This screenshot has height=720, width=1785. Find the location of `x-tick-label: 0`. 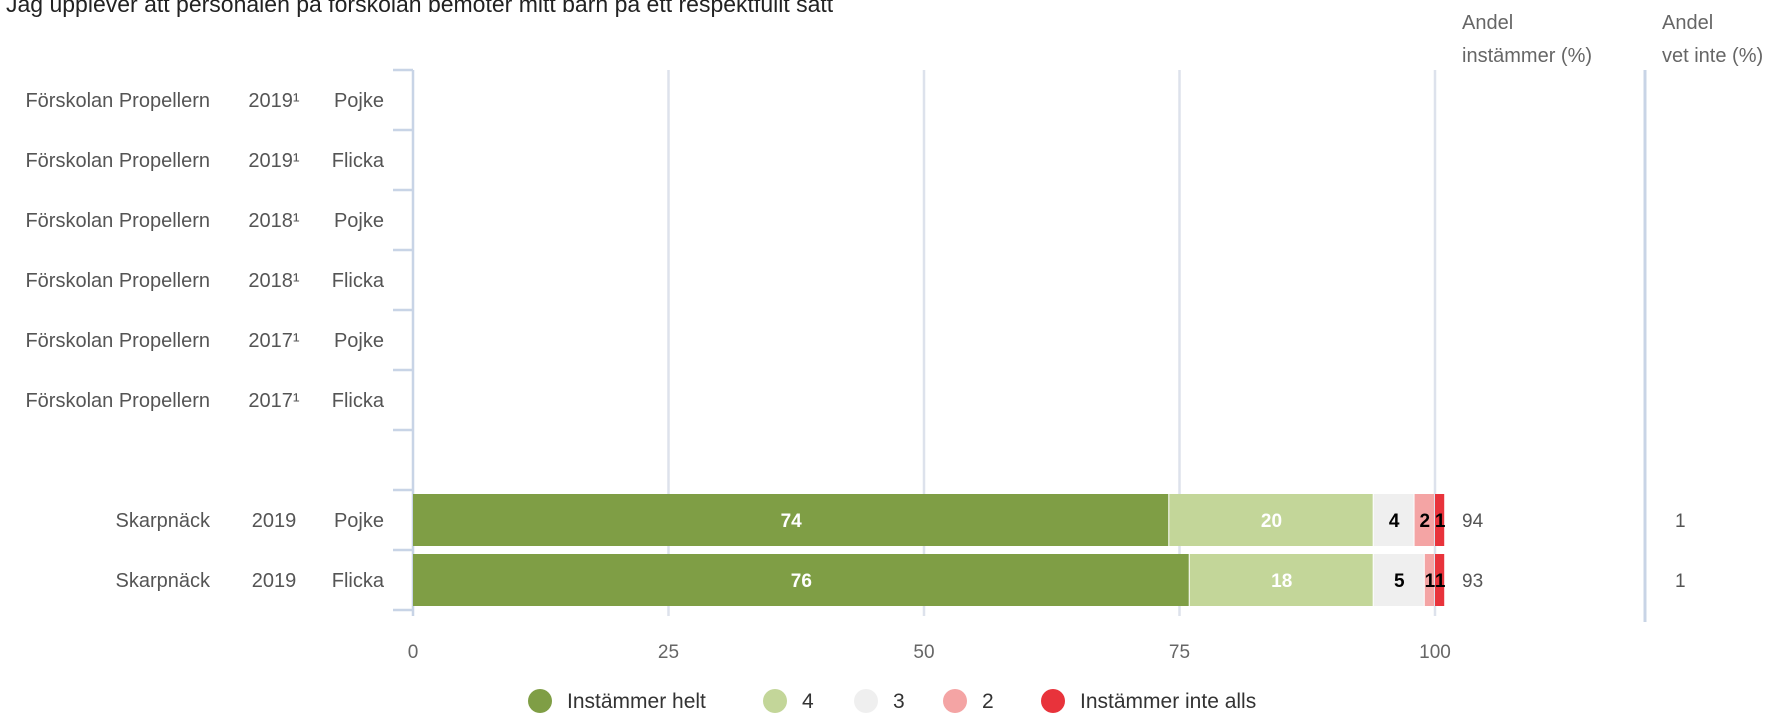

x-tick-label: 0 is located at coordinates (413, 652).